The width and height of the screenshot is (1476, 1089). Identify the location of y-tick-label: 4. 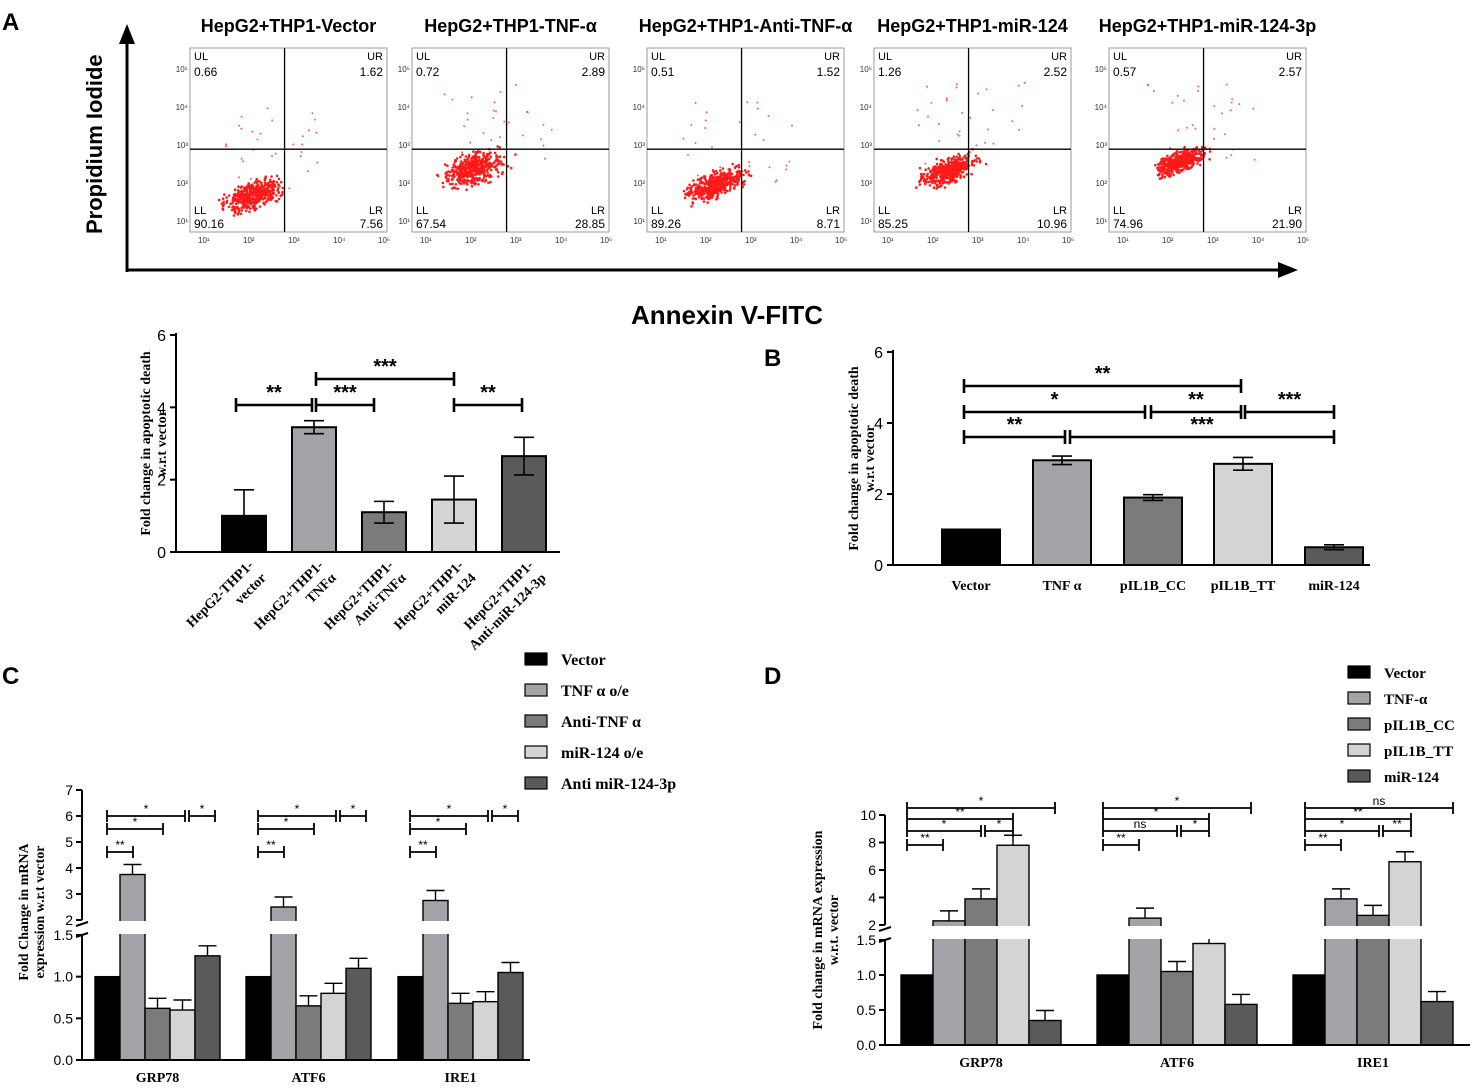
(872, 898).